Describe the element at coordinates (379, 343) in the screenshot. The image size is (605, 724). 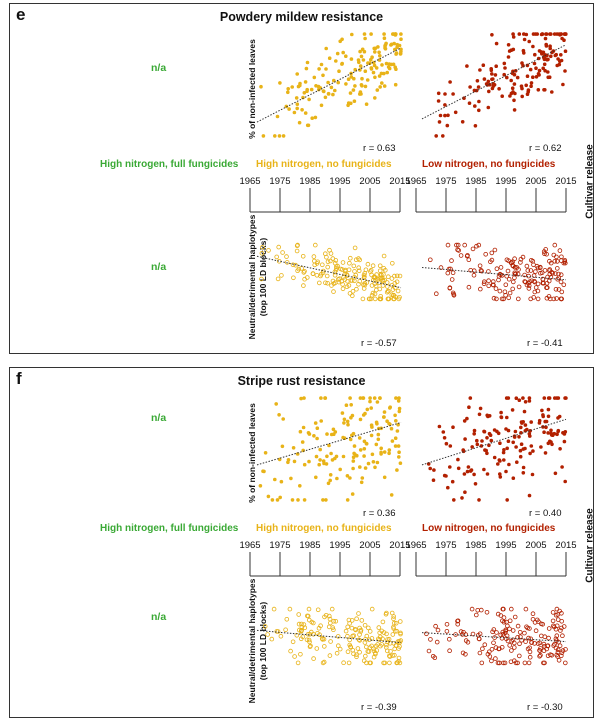
I see `r-value-hn-bottom: r = -0.57` at that location.